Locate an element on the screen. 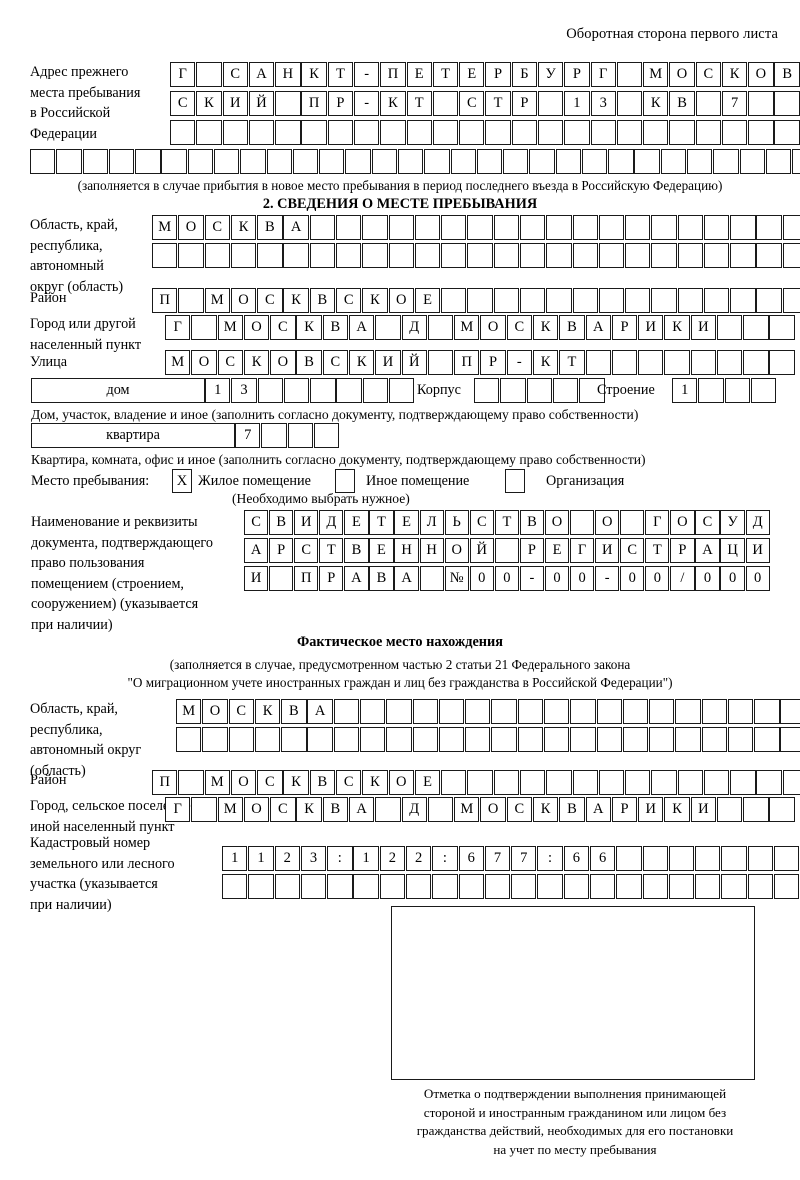 The image size is (800, 1180). char-cell: Г is located at coordinates (178, 809).